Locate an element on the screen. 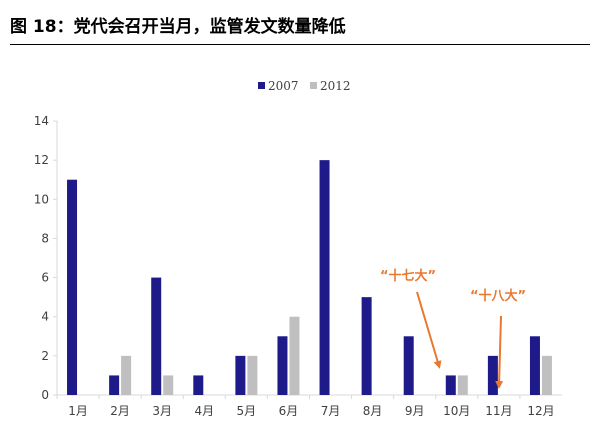  x-tick-label: 11月 is located at coordinates (498, 411).